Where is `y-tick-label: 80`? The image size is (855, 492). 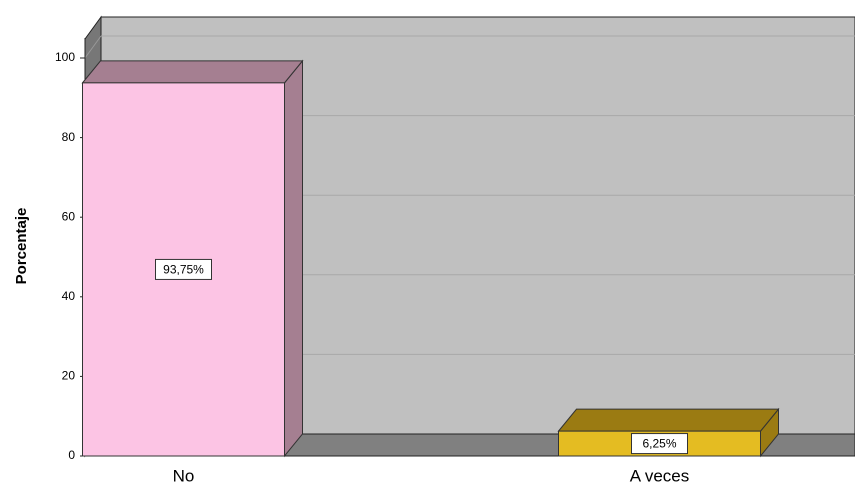 y-tick-label: 80 is located at coordinates (69, 137).